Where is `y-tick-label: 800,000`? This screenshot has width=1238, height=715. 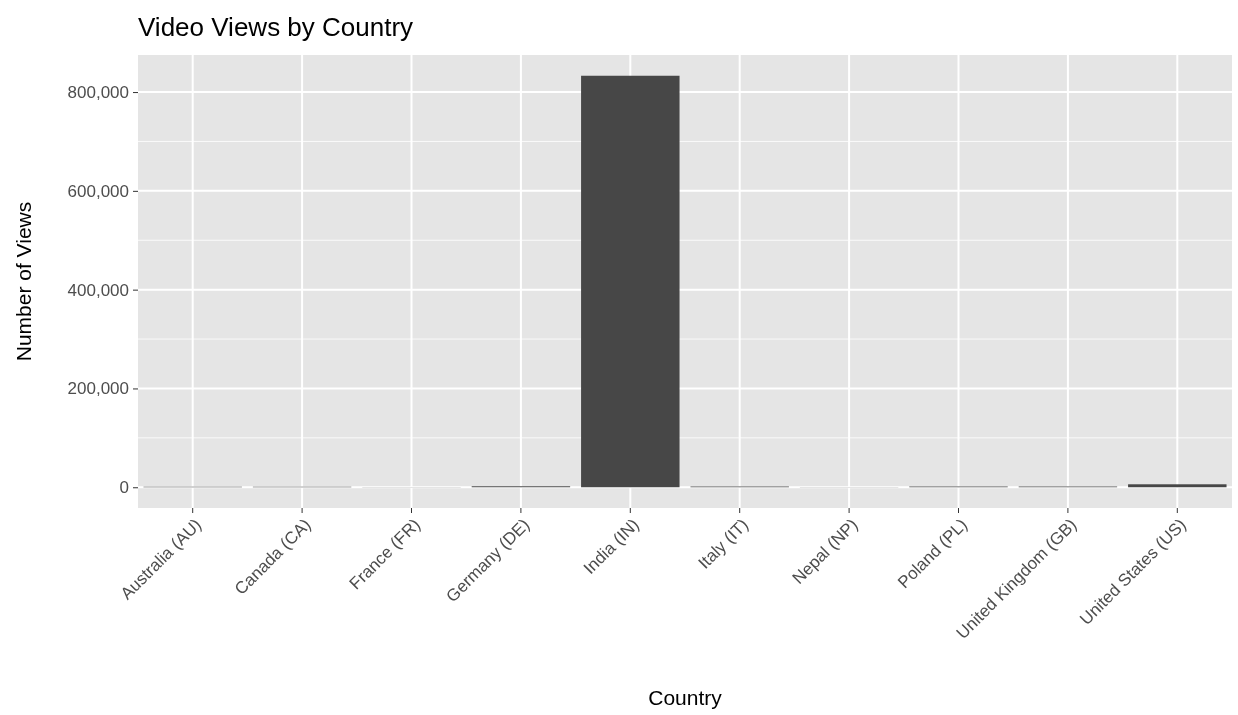 y-tick-label: 800,000 is located at coordinates (98, 92).